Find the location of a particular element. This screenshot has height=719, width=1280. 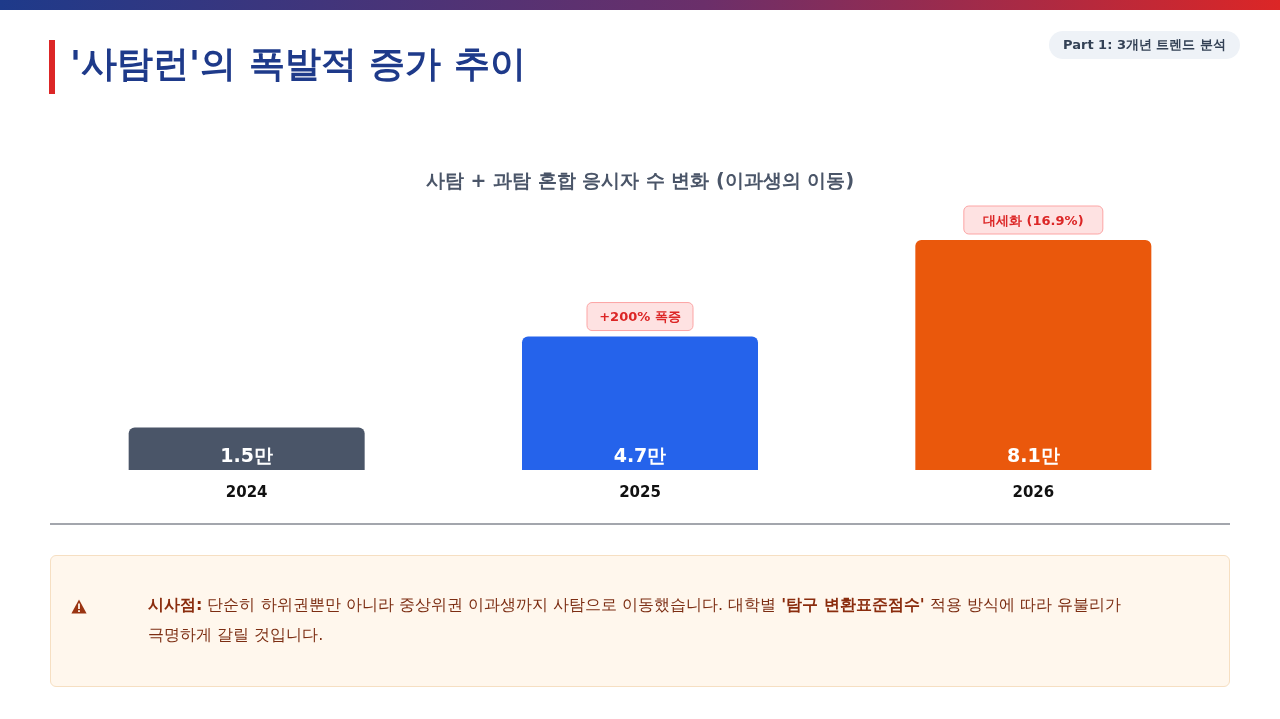

data-label: 8.1만 is located at coordinates (1033, 455).